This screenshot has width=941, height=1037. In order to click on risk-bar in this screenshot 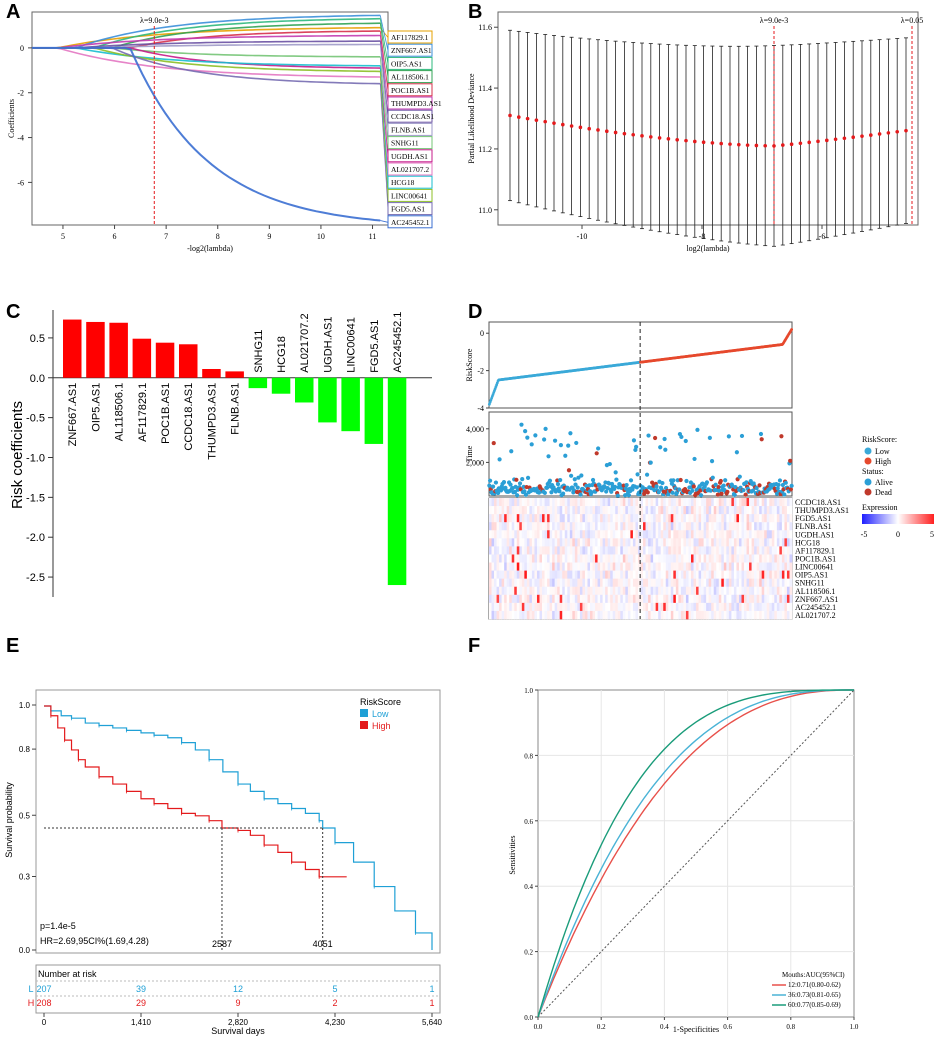, I will do `click(350, 404)`.